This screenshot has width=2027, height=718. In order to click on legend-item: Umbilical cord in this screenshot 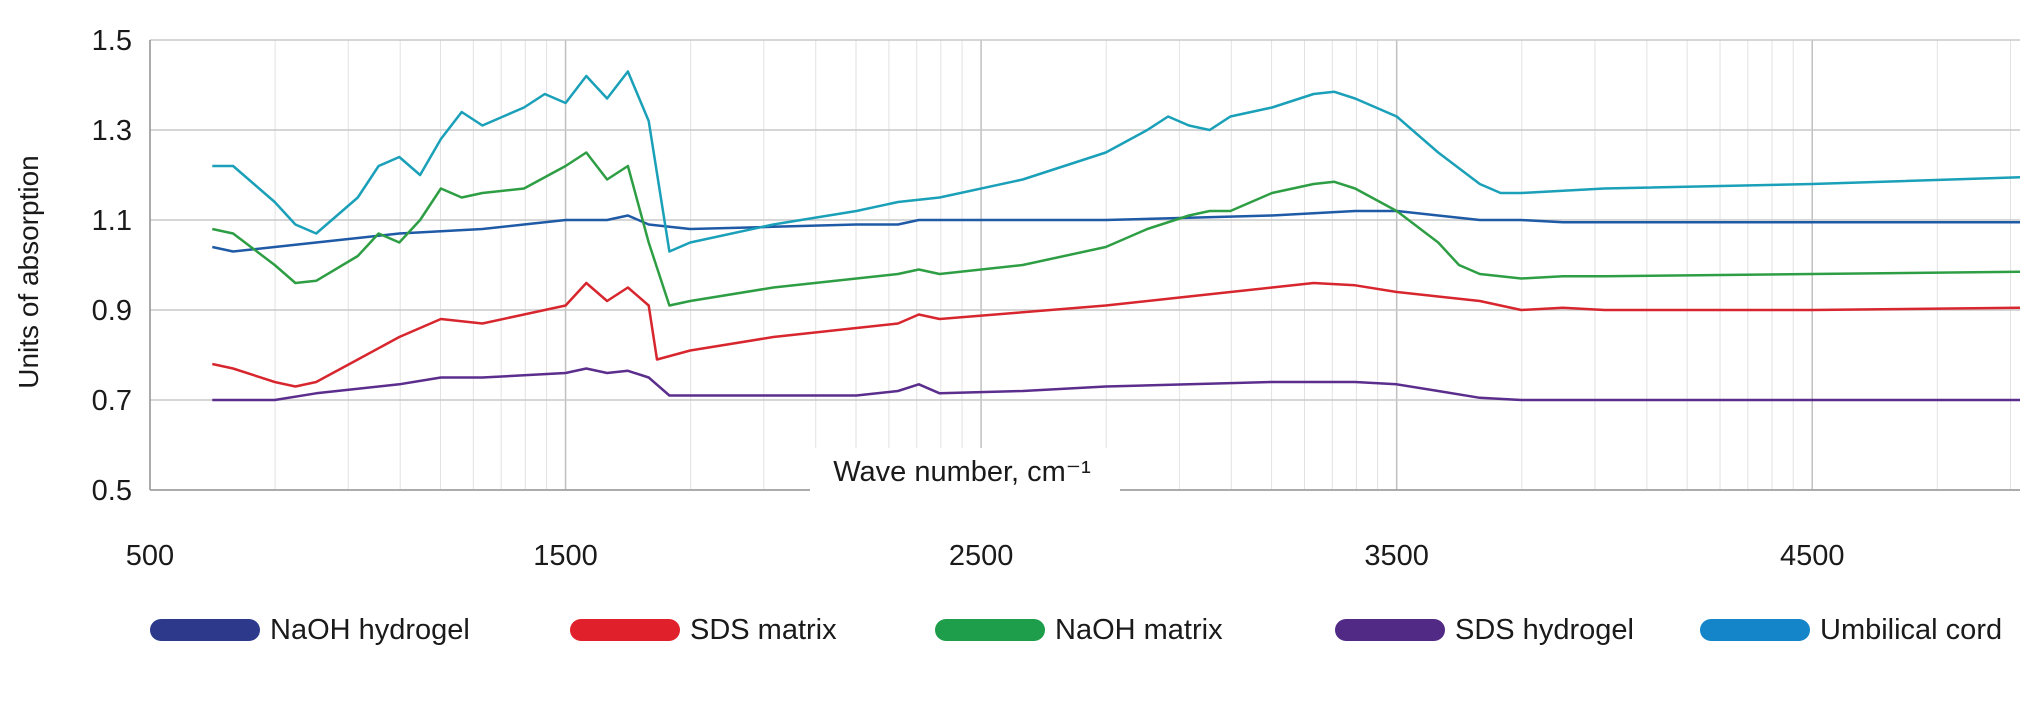, I will do `click(1851, 630)`.